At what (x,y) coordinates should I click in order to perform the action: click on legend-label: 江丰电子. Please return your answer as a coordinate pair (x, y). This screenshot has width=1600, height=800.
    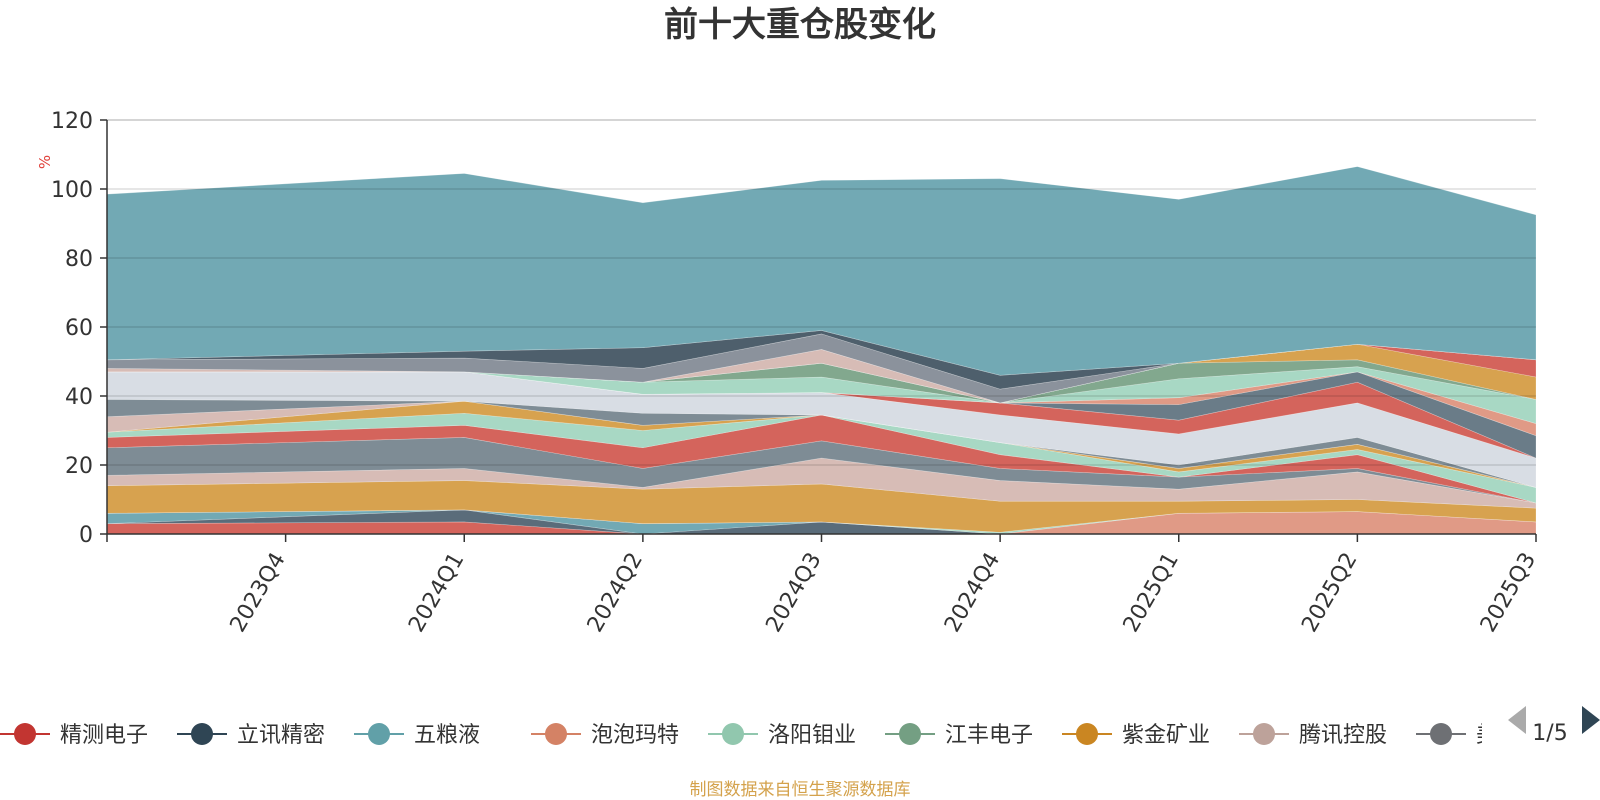
    Looking at the image, I should click on (989, 735).